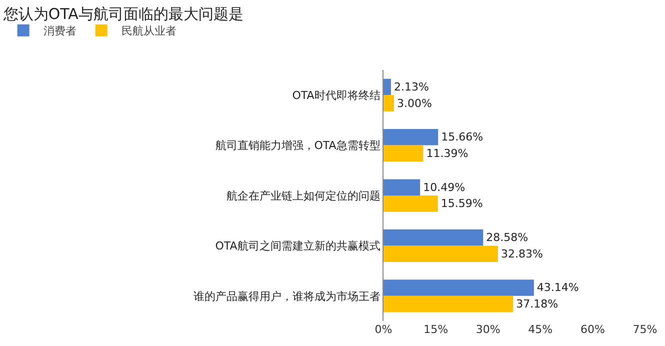 The width and height of the screenshot is (665, 346). What do you see at coordinates (557, 287) in the screenshot?
I see `data-label: 43.14%` at bounding box center [557, 287].